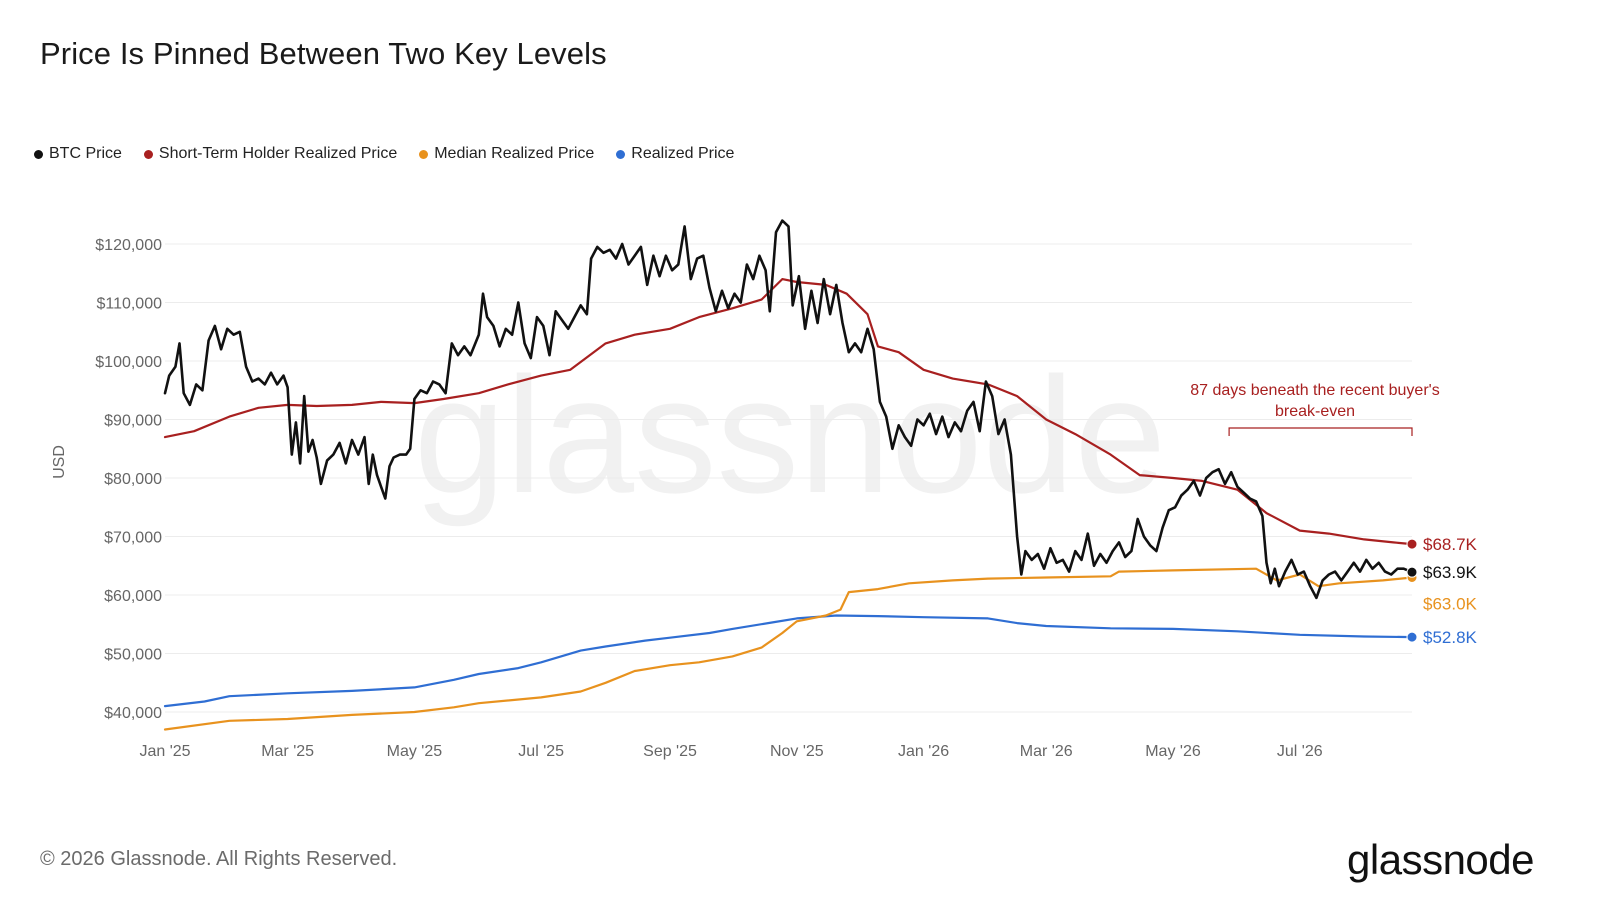  I want to click on legend-item-sth-realized-price: Short-Term Holder Realized Price, so click(270, 154).